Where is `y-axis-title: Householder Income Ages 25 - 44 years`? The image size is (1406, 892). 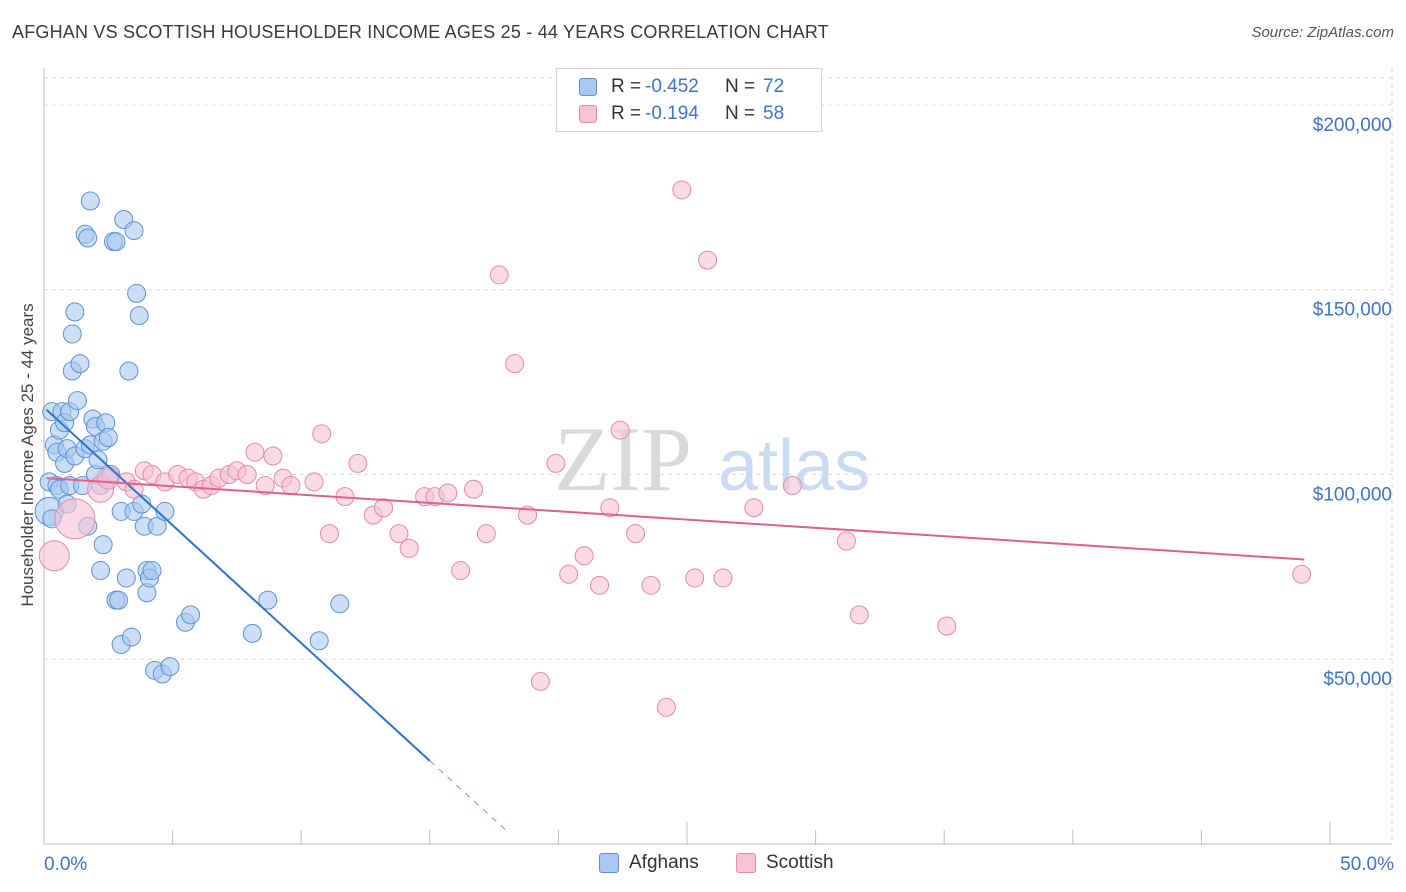
y-axis-title: Householder Income Ages 25 - 44 years is located at coordinates (27, 454).